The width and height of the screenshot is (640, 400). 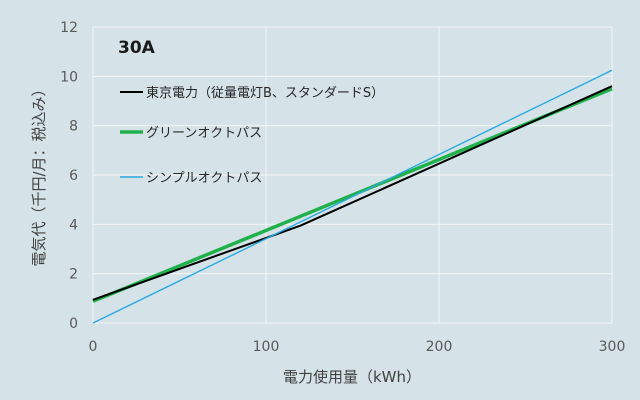 What do you see at coordinates (137, 48) in the screenshot?
I see `chart-title: 30A` at bounding box center [137, 48].